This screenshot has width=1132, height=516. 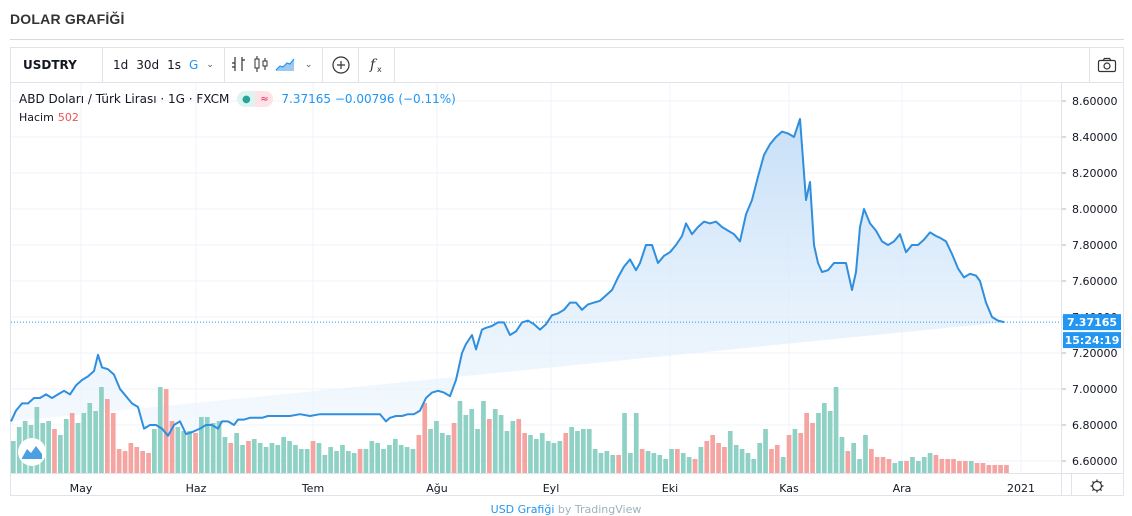 What do you see at coordinates (1097, 486) in the screenshot?
I see `settings-gear-icon` at bounding box center [1097, 486].